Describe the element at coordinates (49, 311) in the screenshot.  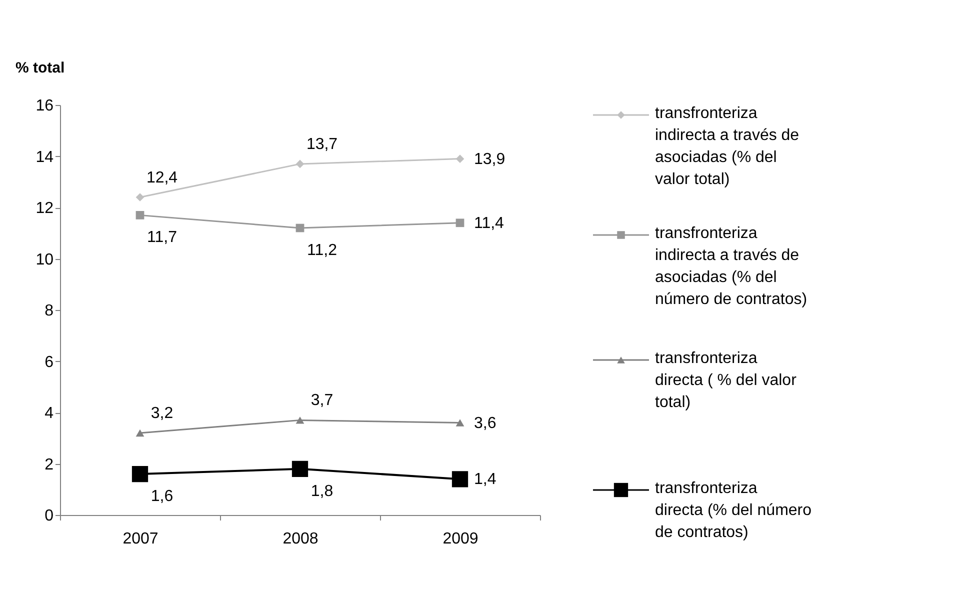
I see `y-tick-label: 8` at that location.